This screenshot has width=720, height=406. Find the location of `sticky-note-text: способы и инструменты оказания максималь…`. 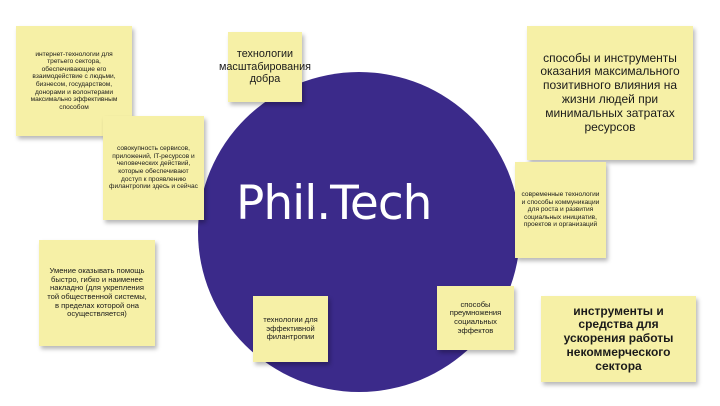

sticky-note-text: способы и инструменты оказания максималь… is located at coordinates (610, 92).